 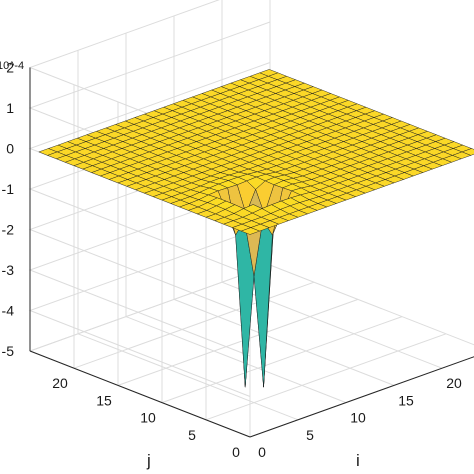 What do you see at coordinates (454, 383) in the screenshot?
I see `x-tick-label: 20` at bounding box center [454, 383].